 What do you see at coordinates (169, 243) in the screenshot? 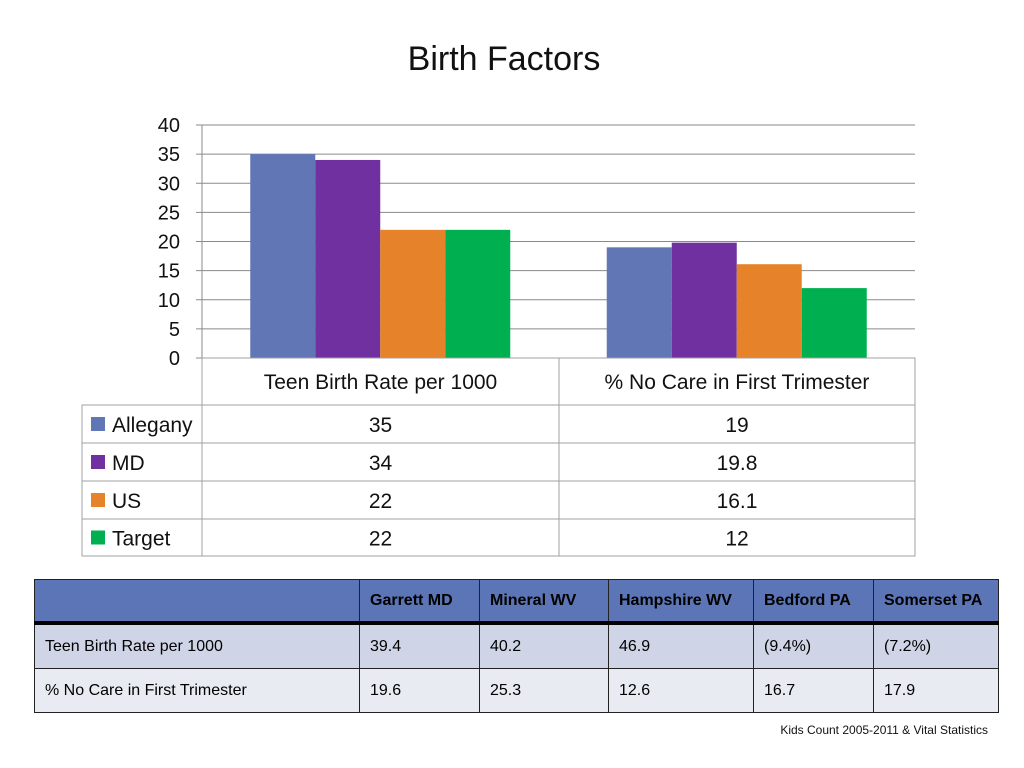
I see `y-tick-label: 20` at bounding box center [169, 243].